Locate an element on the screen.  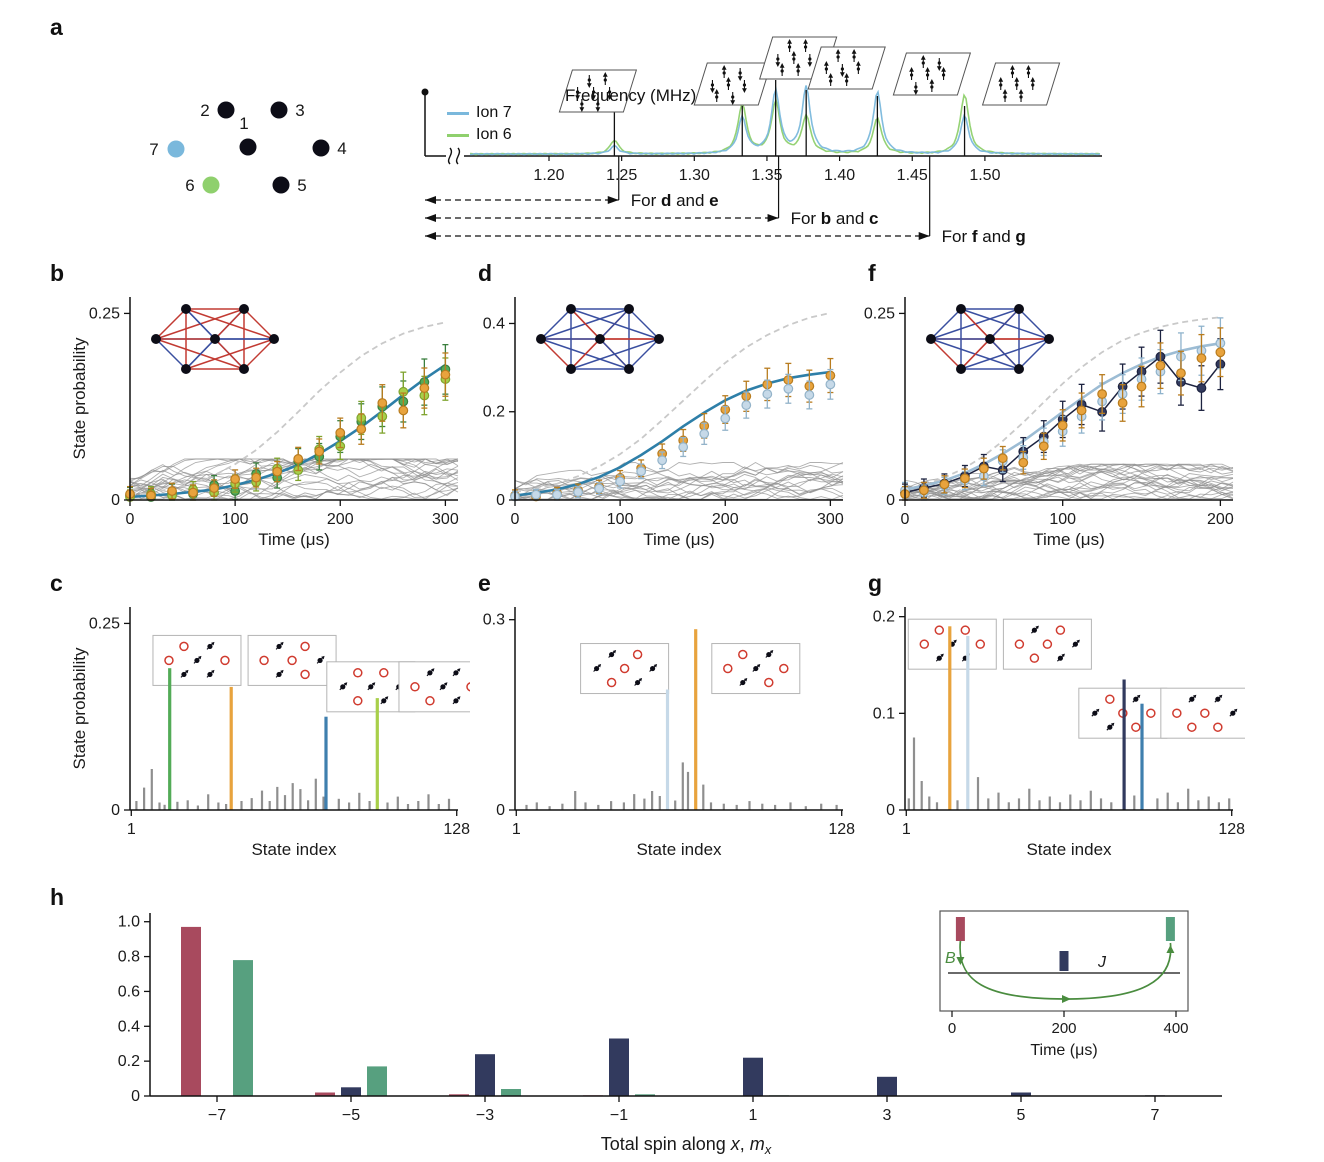
svg-text: 7 is located at coordinates (153, 149).